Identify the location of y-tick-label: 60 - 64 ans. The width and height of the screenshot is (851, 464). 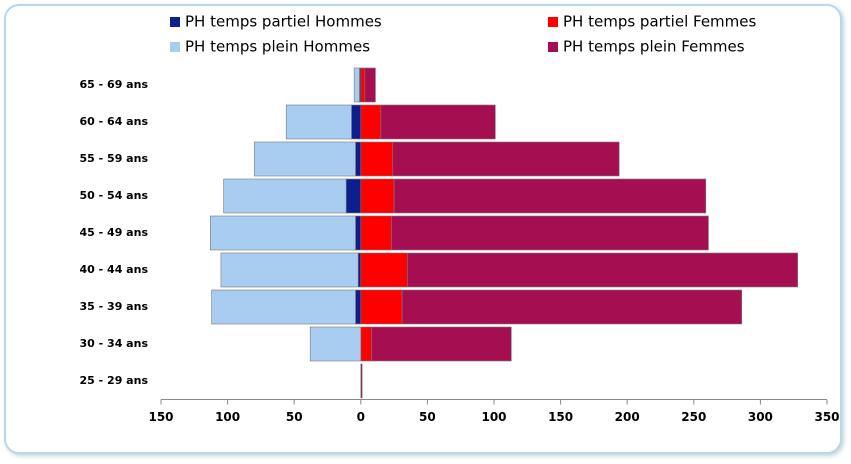
(114, 121).